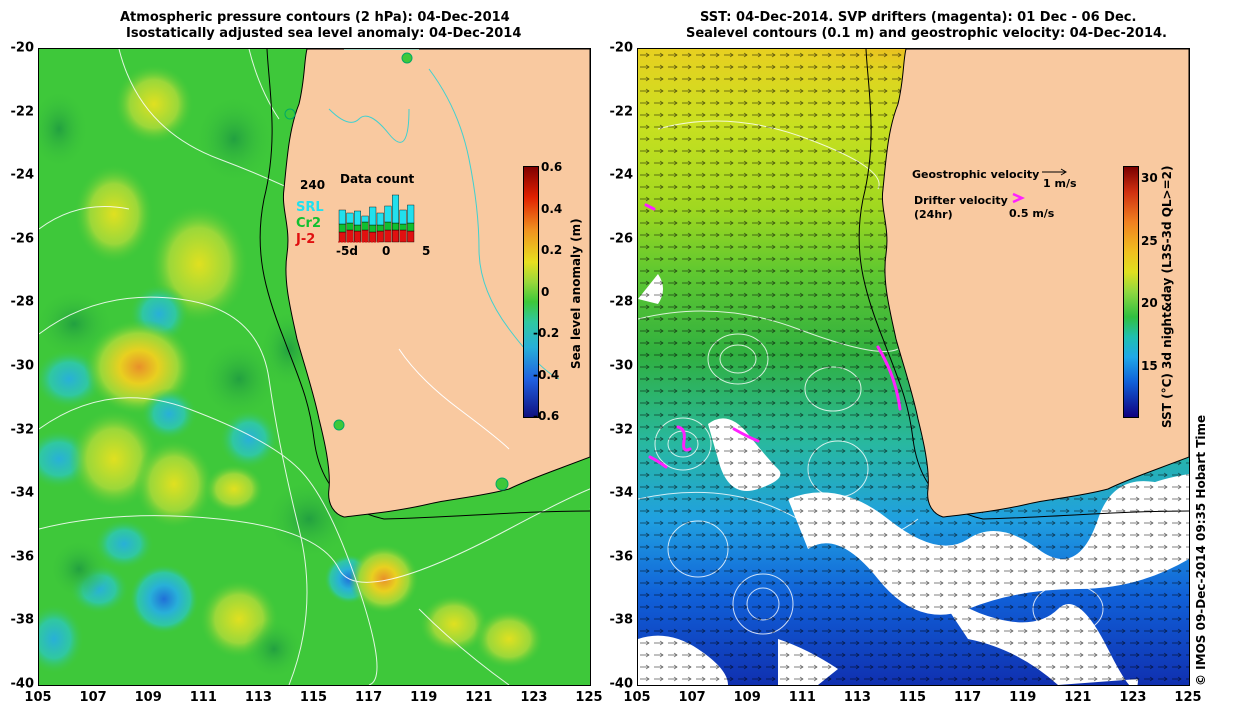  What do you see at coordinates (773, 336) in the screenshot?
I see `drifter-tracks` at bounding box center [773, 336].